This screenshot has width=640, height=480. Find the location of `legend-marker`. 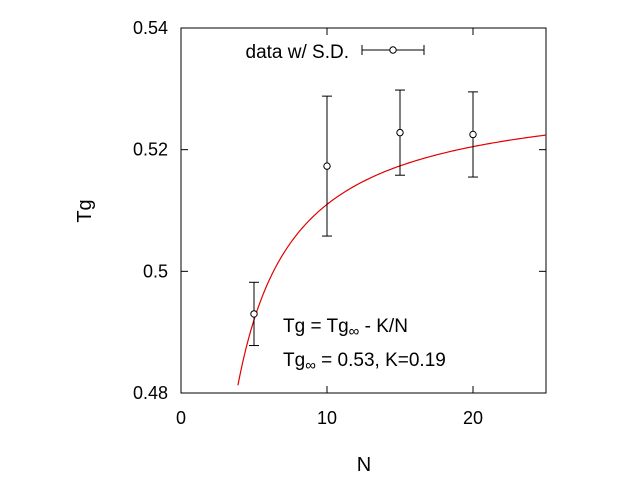

legend-marker is located at coordinates (393, 50).